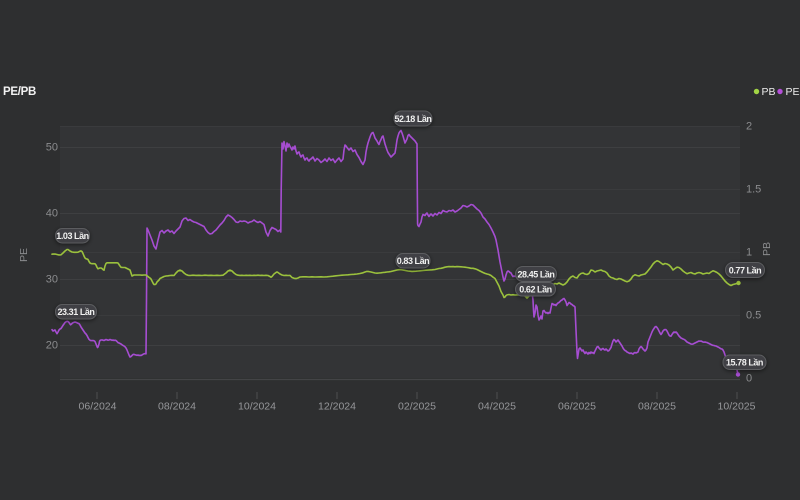  I want to click on svg-text: 0.62 Lần, so click(535, 290).